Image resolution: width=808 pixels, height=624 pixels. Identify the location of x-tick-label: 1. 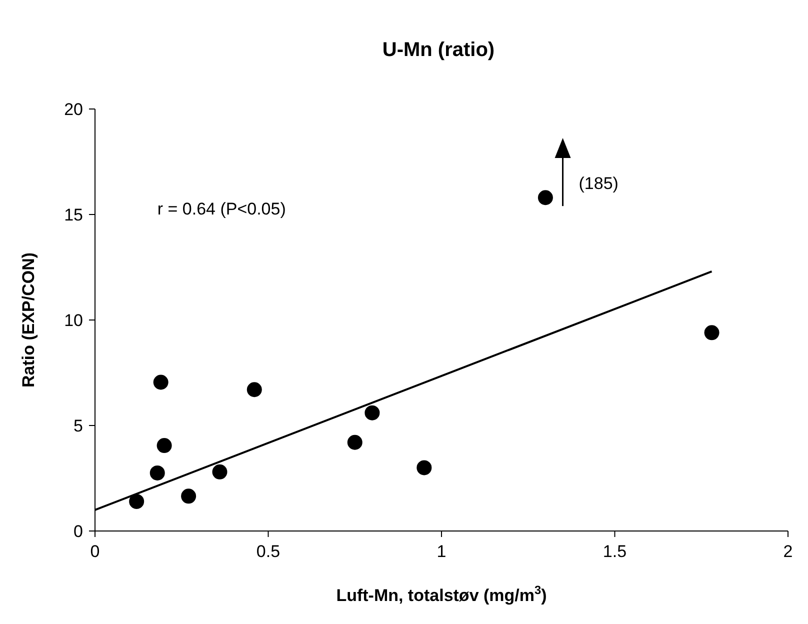
(441, 551).